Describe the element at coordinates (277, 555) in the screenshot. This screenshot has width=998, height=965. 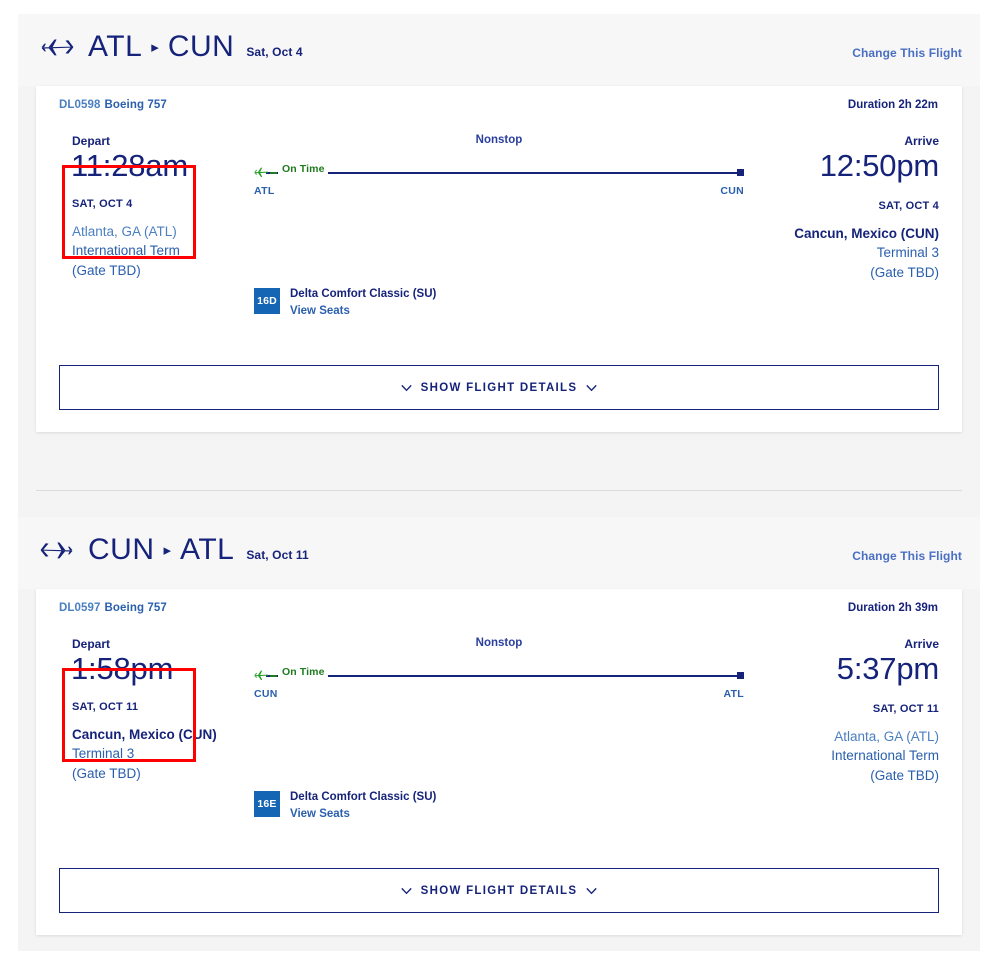
I see `route-date: Sat, Oct 11` at that location.